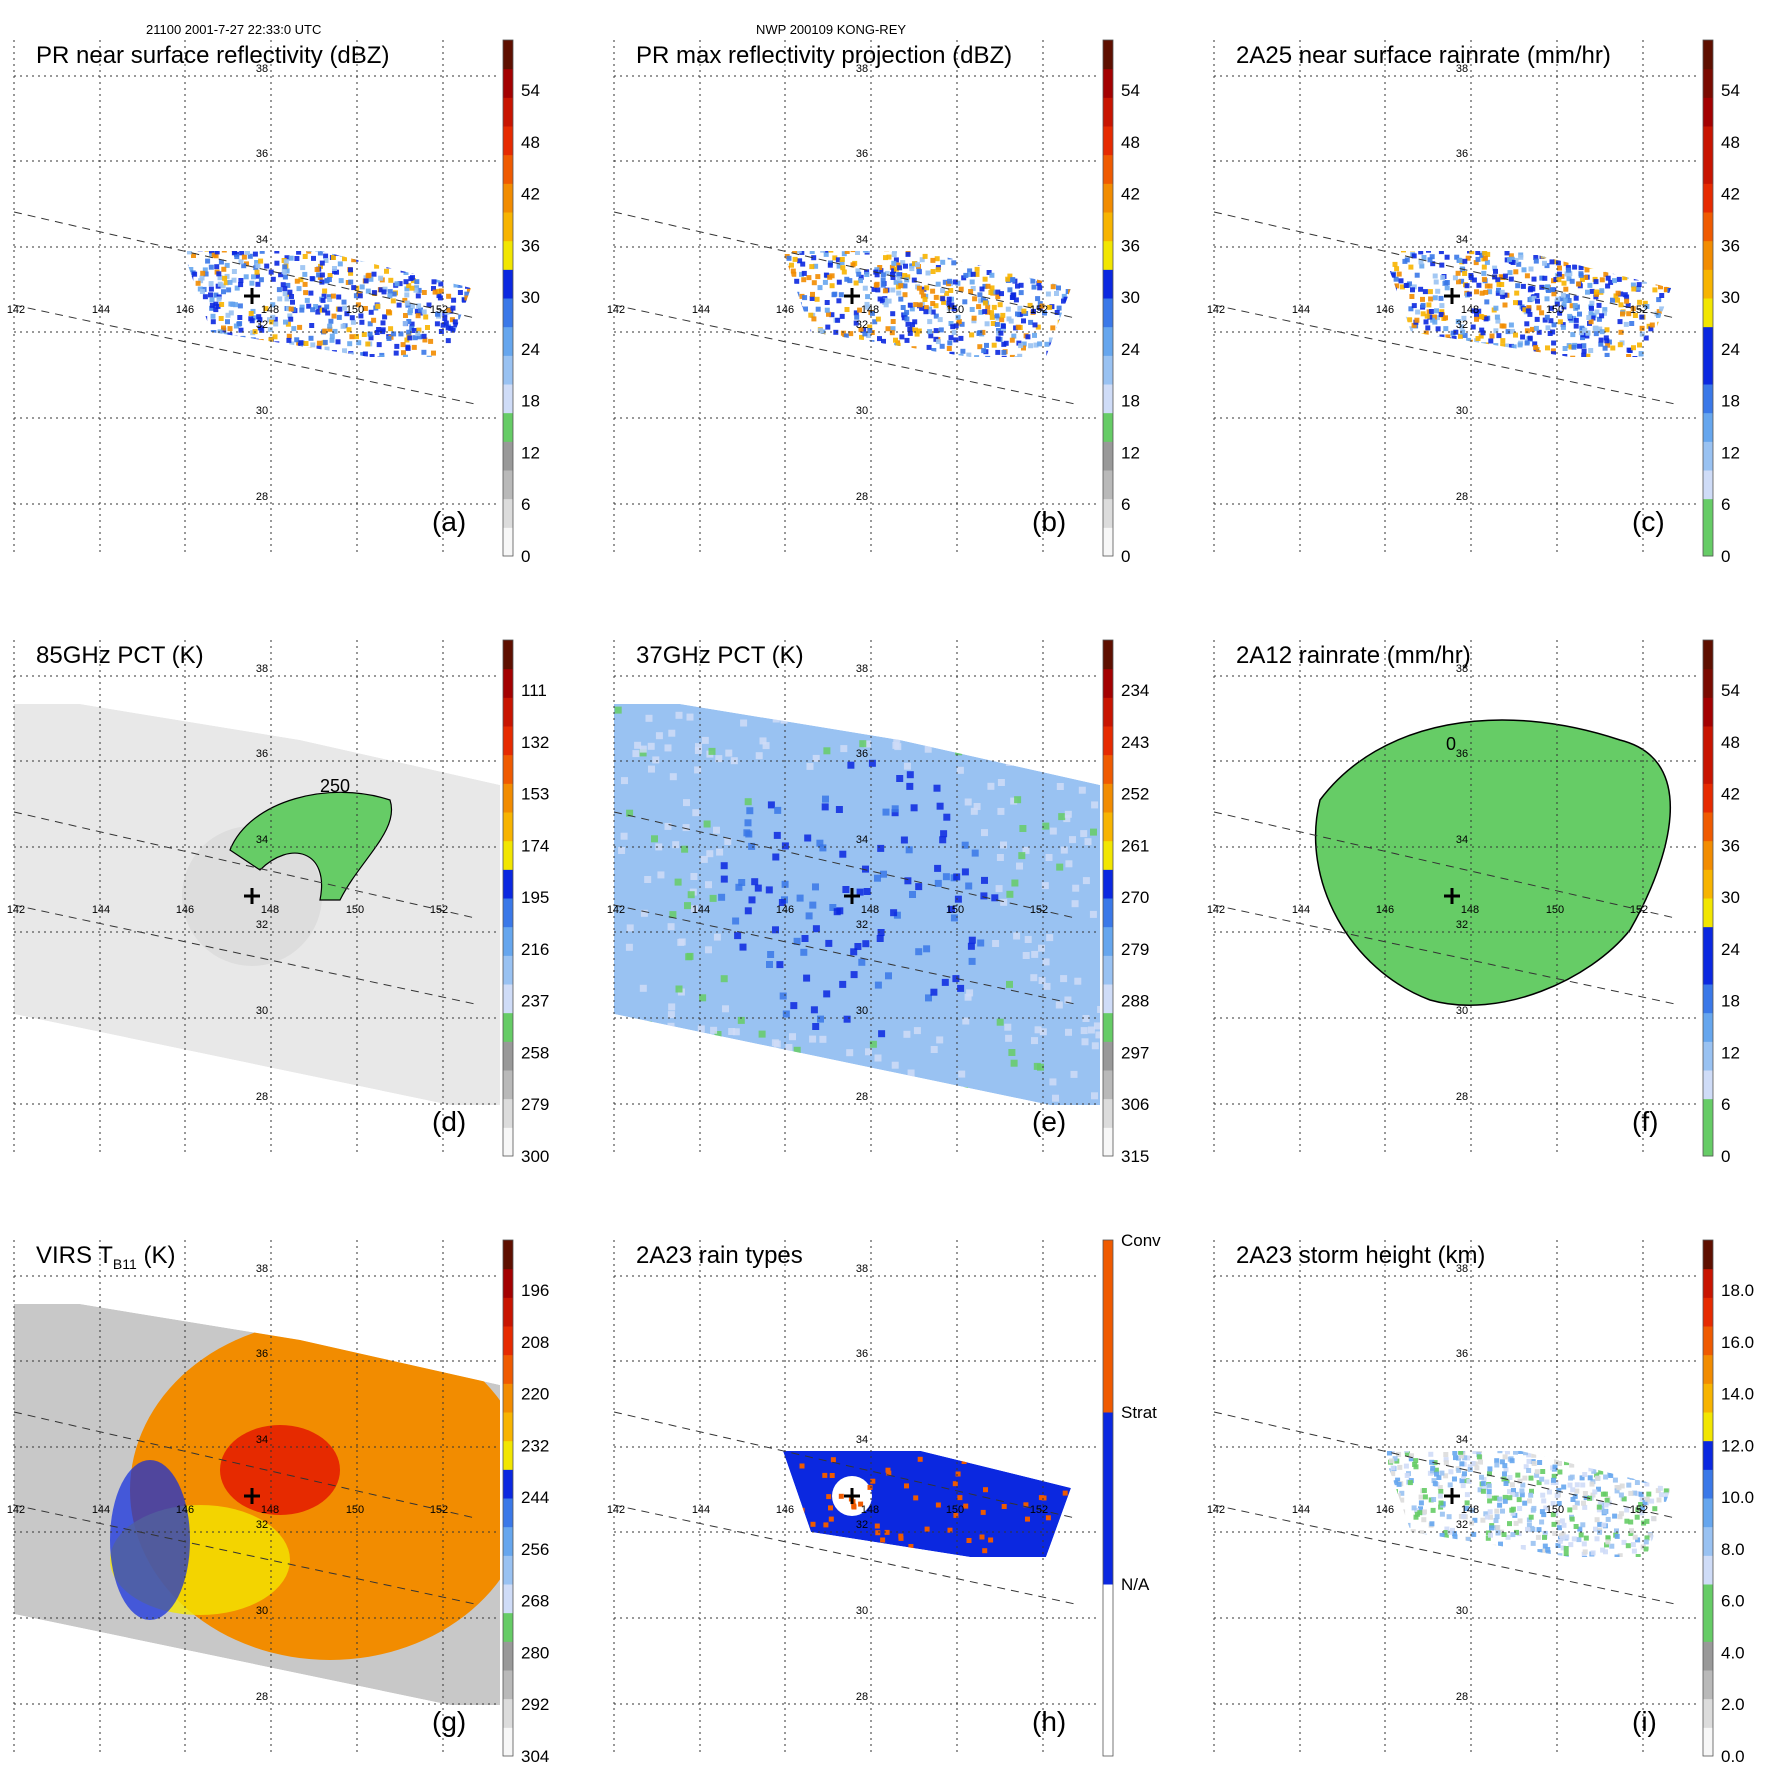  I want to click on colorbar-tick-label: 8.0, so click(1733, 1549).